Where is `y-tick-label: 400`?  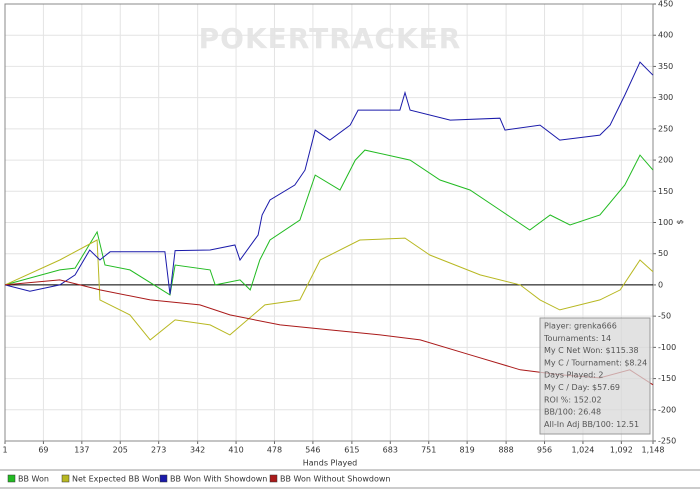 y-tick-label: 400 is located at coordinates (665, 35).